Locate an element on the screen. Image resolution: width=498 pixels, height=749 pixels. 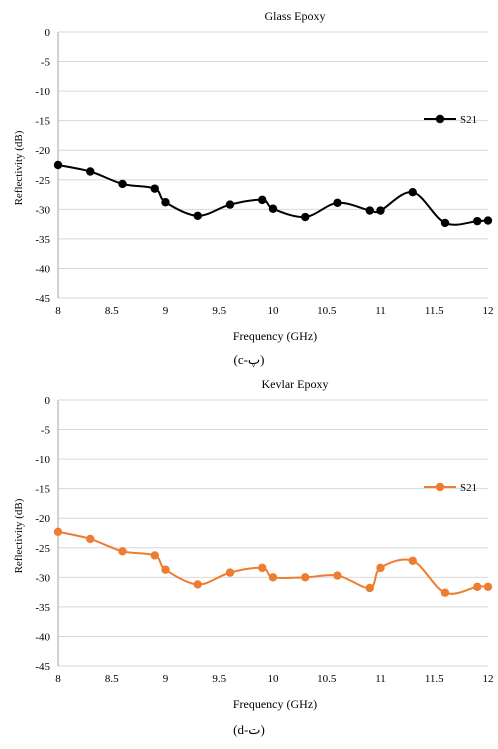
chart-title: Glass Epoxy is located at coordinates (295, 16).